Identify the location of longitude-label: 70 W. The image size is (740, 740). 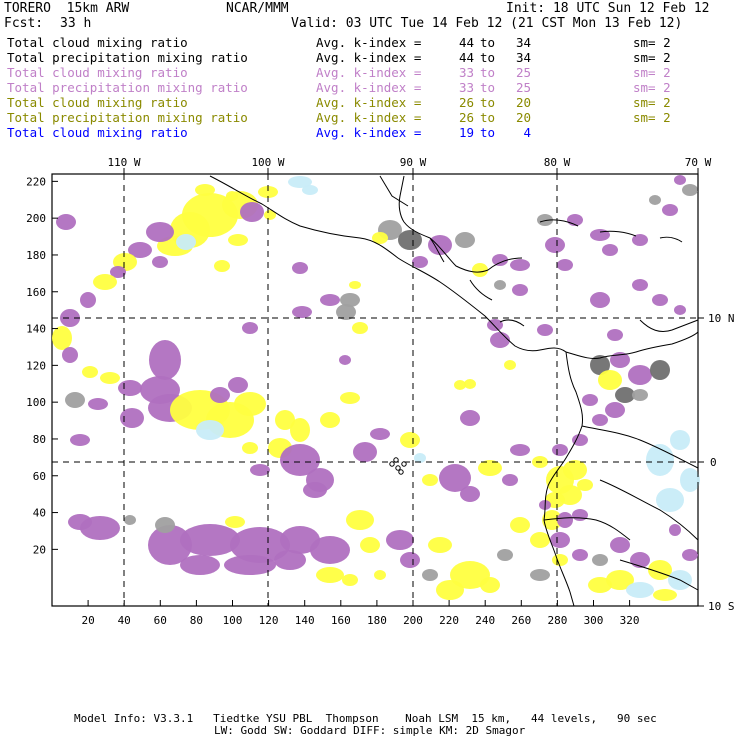
(698, 162).